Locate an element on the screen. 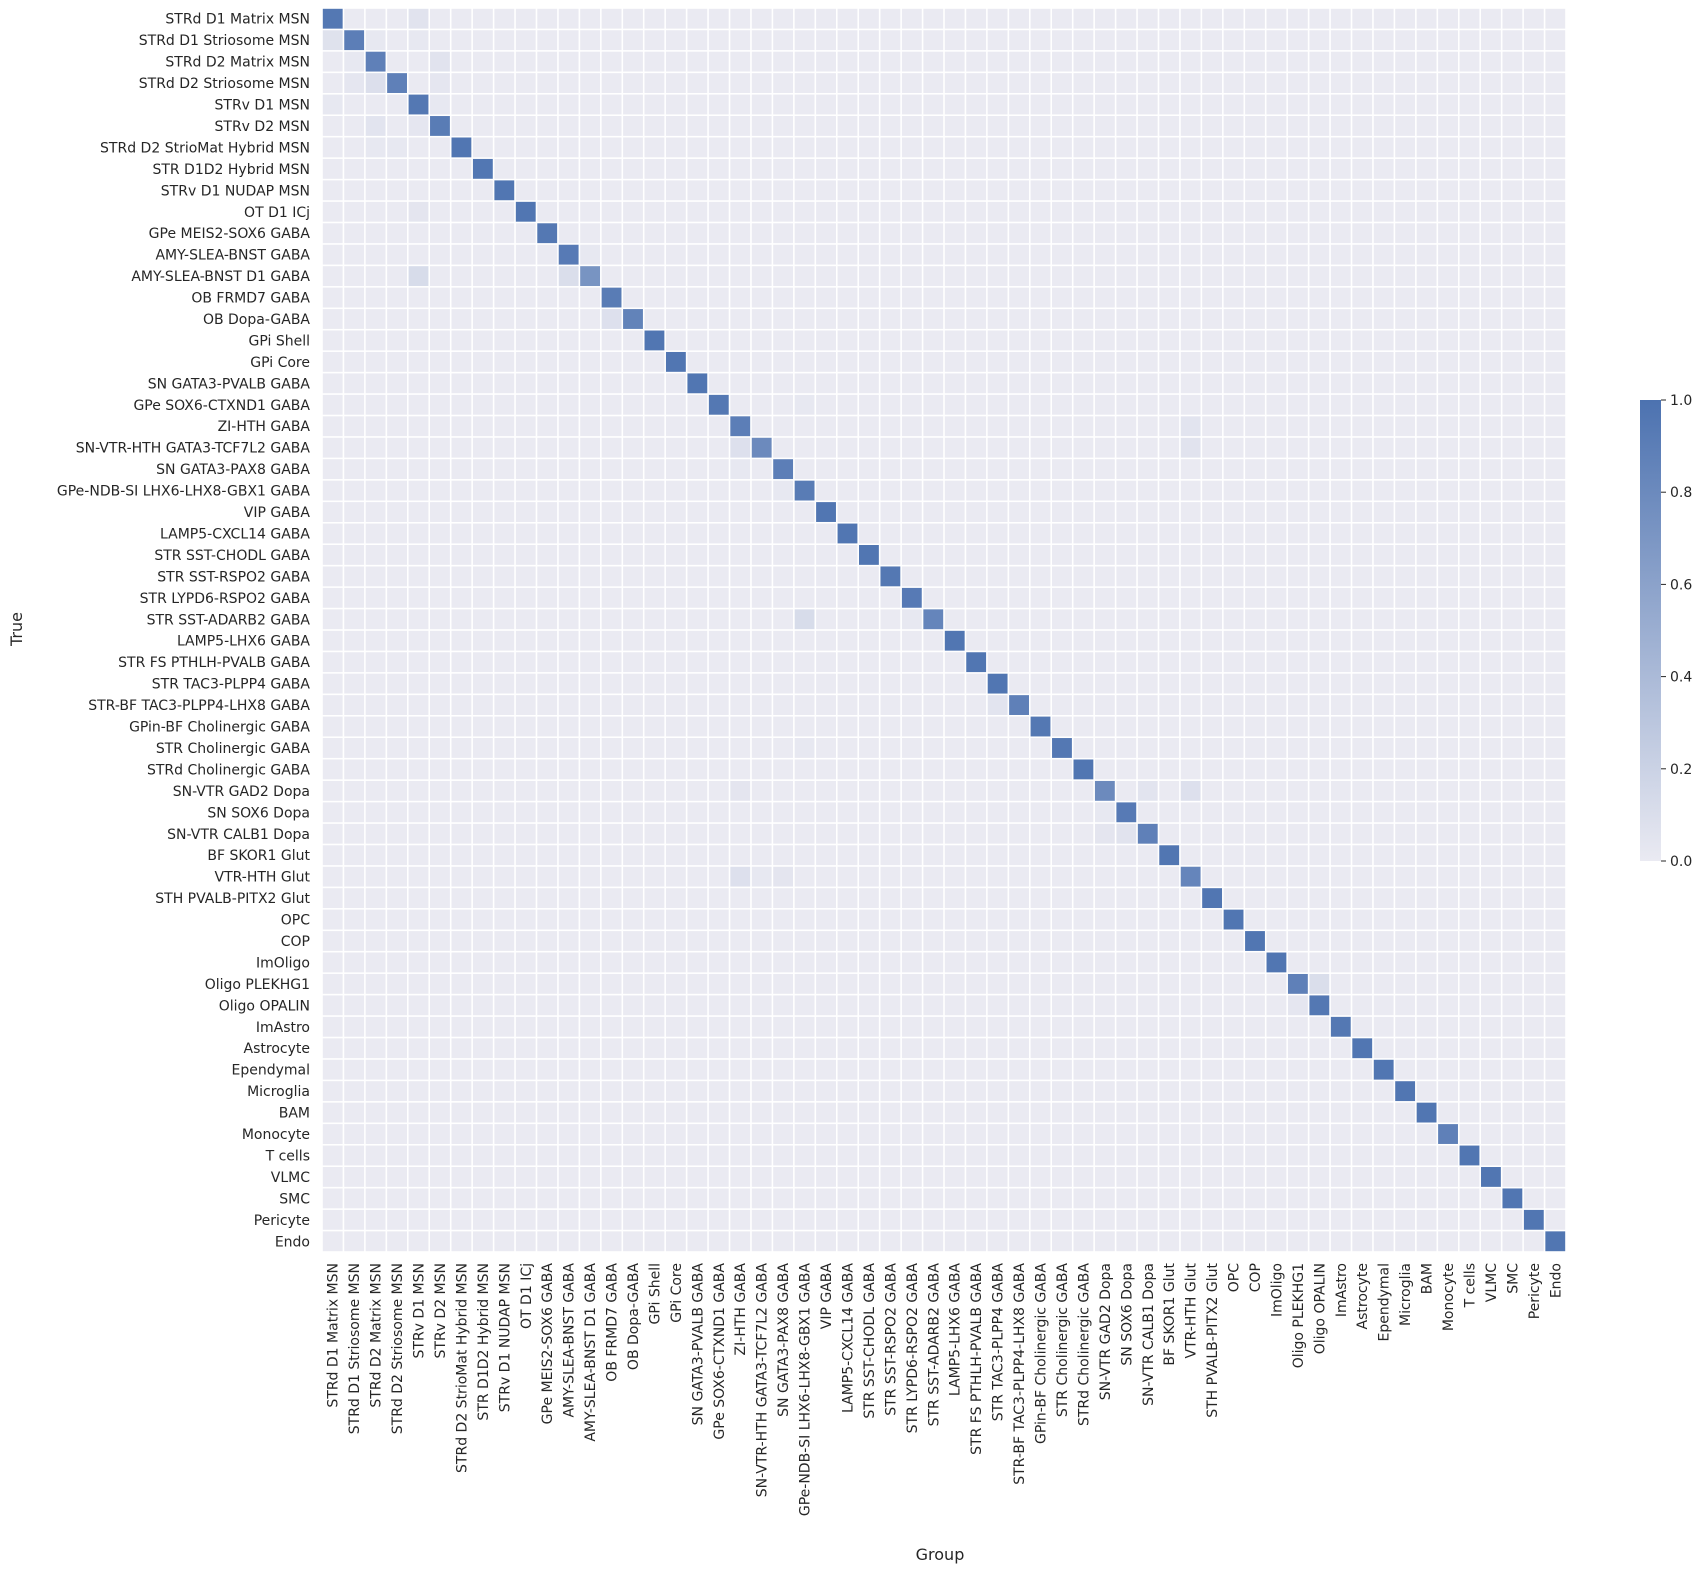 This screenshot has width=1708, height=1570. y-tick-label: OT D1 ICj is located at coordinates (277, 213).